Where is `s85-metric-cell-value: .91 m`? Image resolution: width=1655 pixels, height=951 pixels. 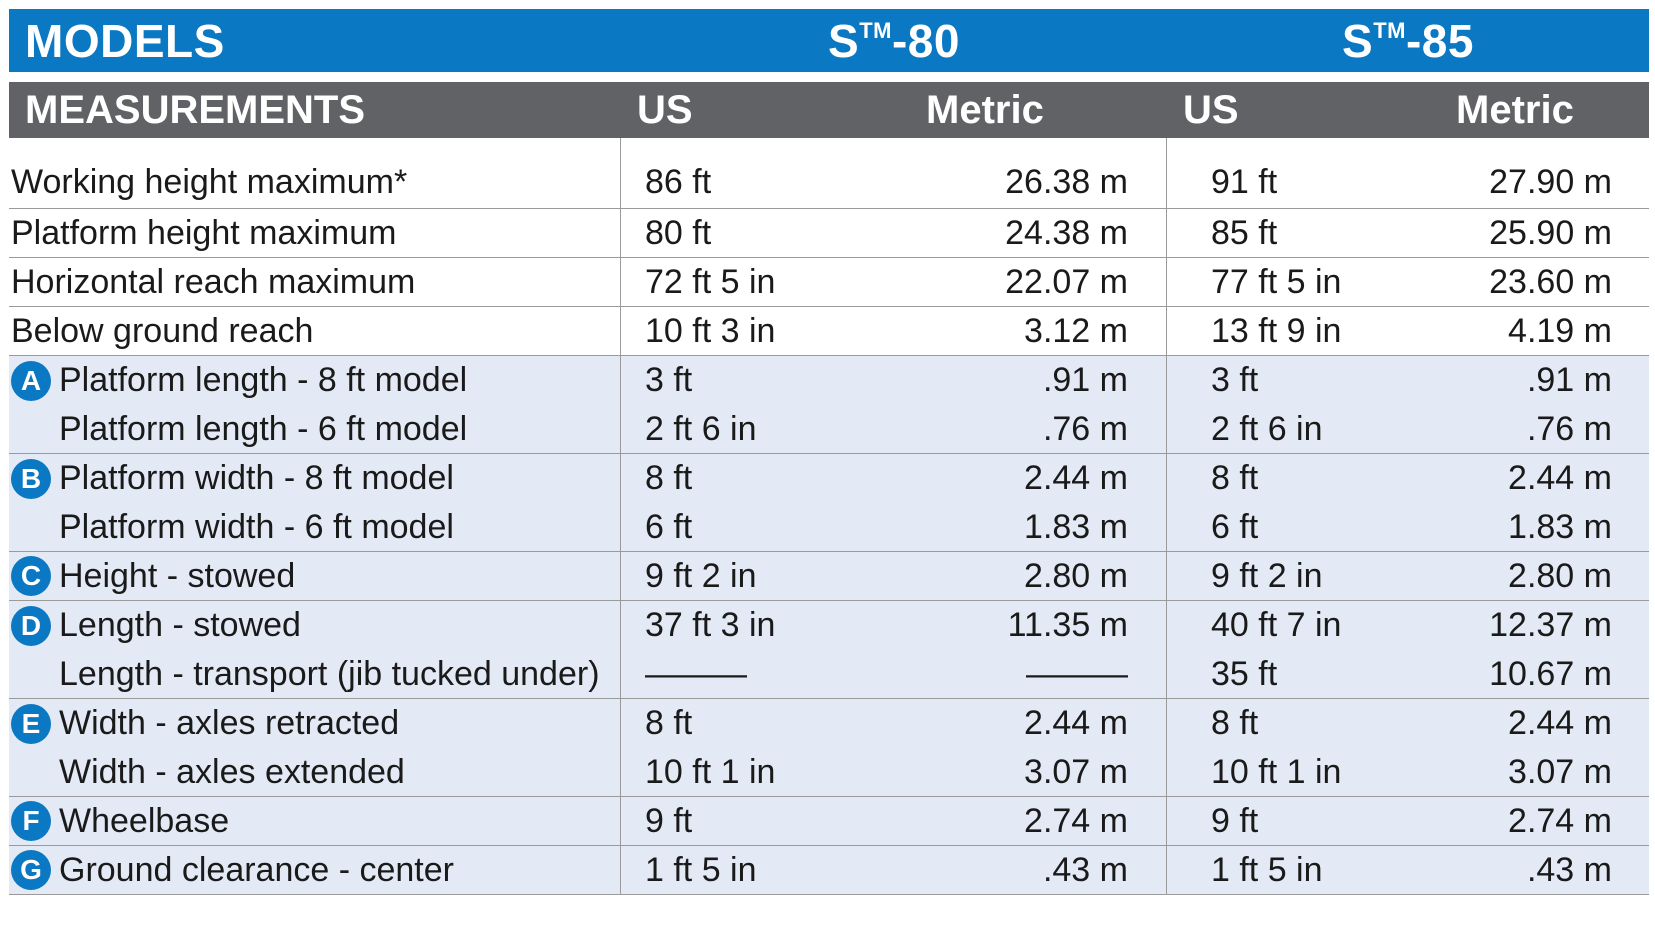 s85-metric-cell-value: .91 m is located at coordinates (1569, 380).